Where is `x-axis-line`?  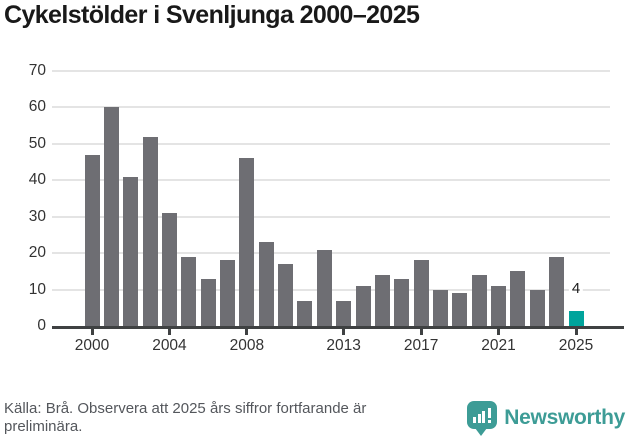
x-axis-line is located at coordinates (338, 327).